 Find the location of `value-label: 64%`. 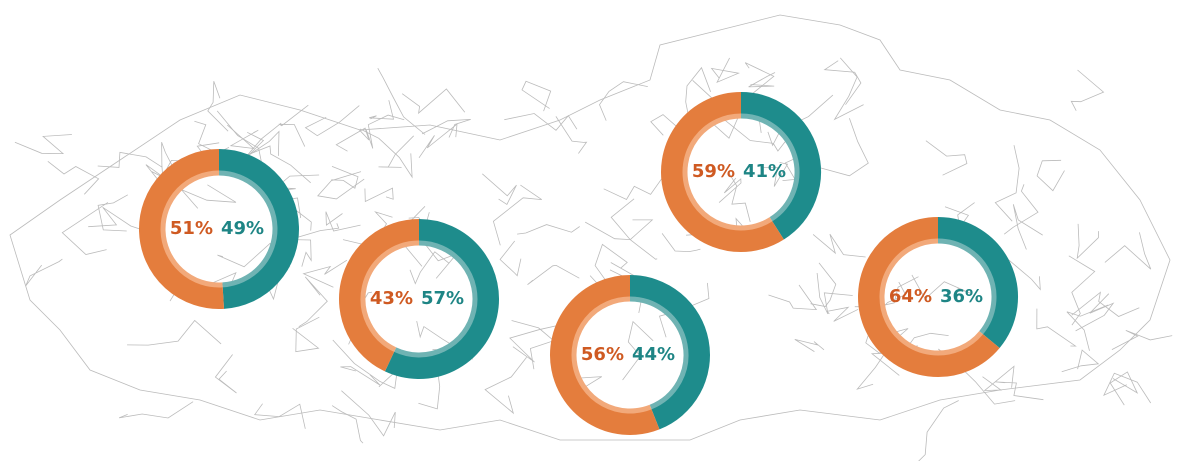

value-label: 64% is located at coordinates (910, 296).